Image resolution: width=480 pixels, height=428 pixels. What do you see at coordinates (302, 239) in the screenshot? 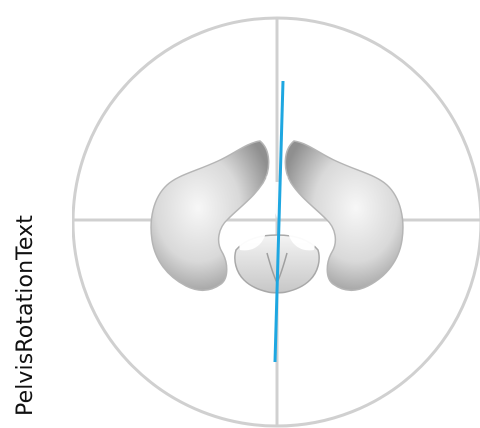
I see `right-obturator-opening` at bounding box center [302, 239].